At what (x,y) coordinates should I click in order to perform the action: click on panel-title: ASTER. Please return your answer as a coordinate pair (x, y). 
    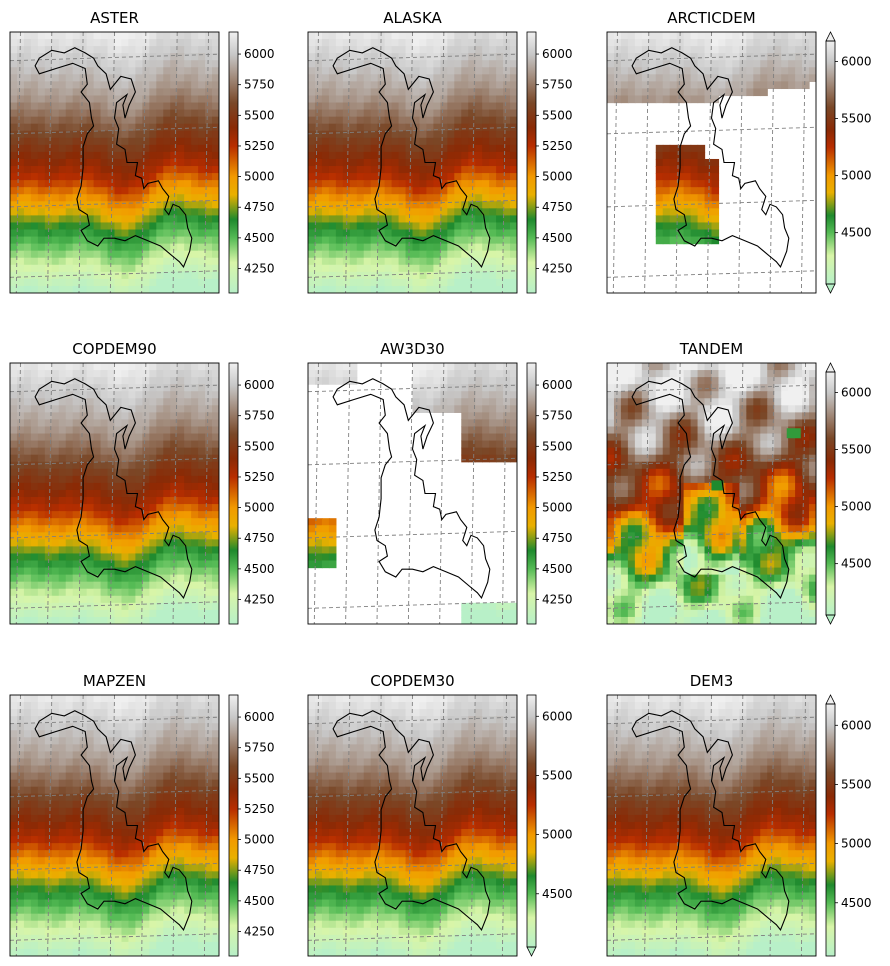
    Looking at the image, I should click on (114, 18).